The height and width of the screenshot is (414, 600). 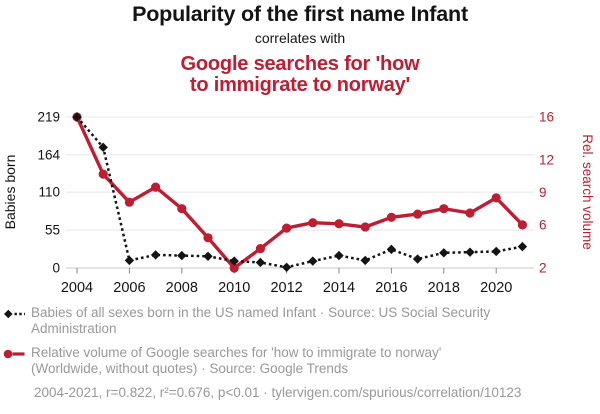 What do you see at coordinates (49, 192) in the screenshot?
I see `left-axis-tick-label: 110` at bounding box center [49, 192].